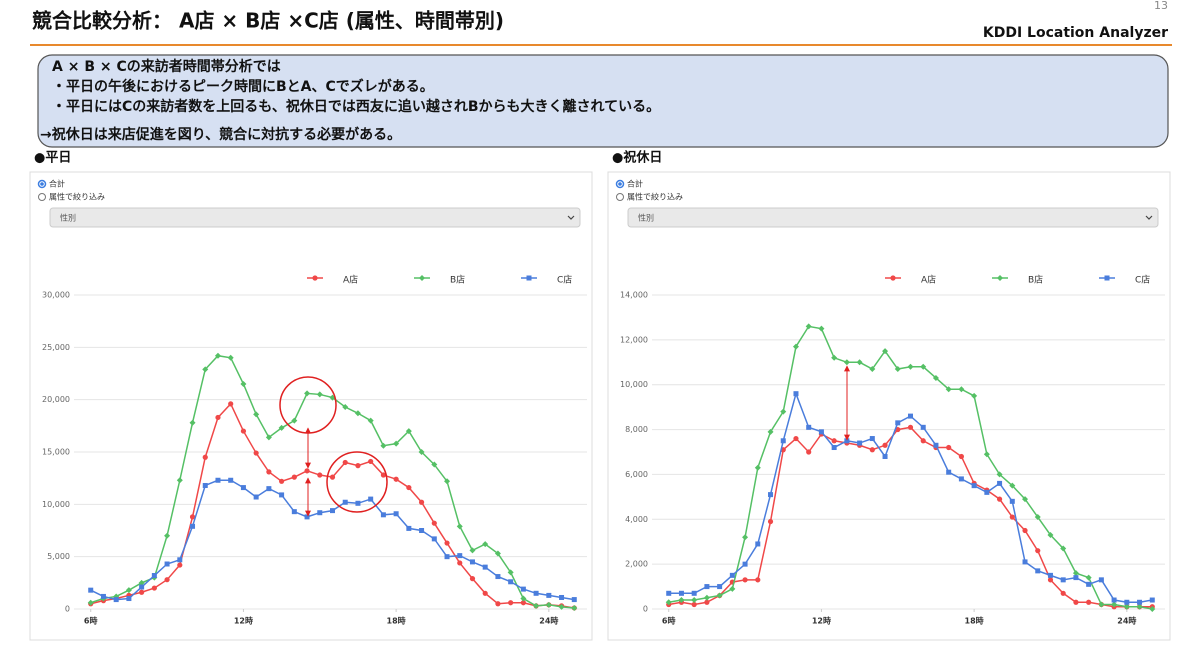  What do you see at coordinates (646, 218) in the screenshot?
I see `select-value: 性別` at bounding box center [646, 218].